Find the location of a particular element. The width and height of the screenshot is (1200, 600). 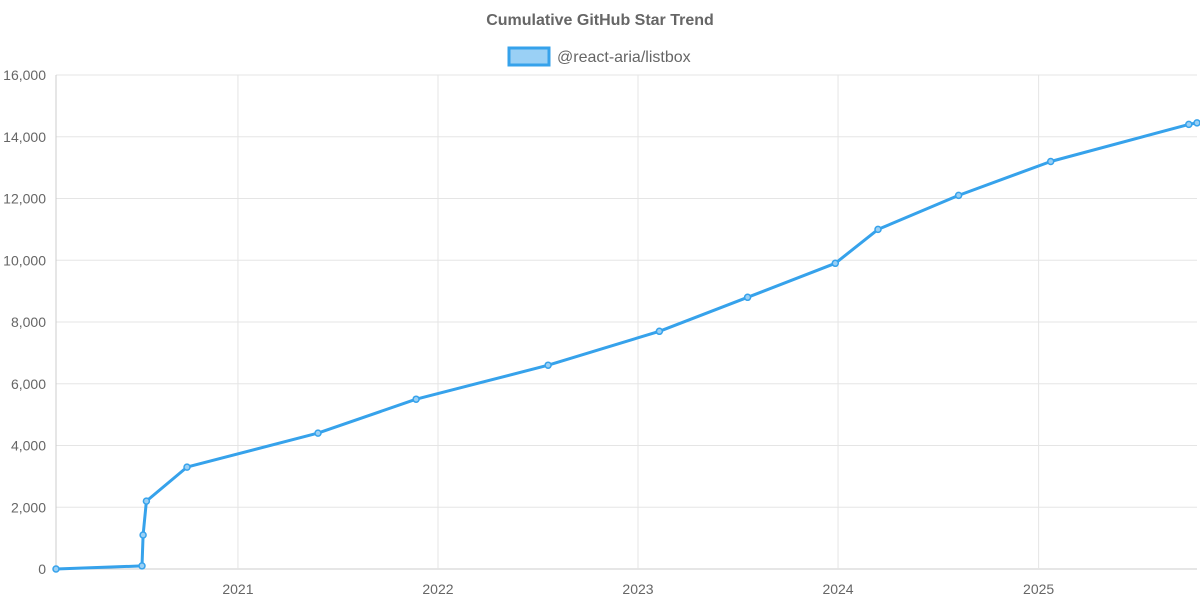

x-tick-label: 2021 is located at coordinates (237, 589).